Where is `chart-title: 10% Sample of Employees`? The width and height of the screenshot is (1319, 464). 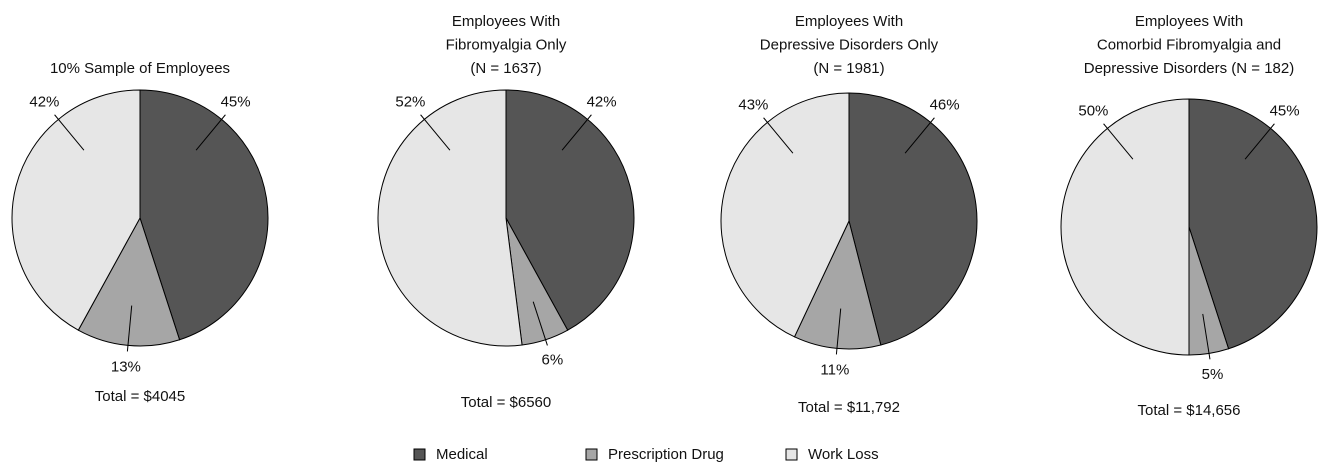 chart-title: 10% Sample of Employees is located at coordinates (140, 68).